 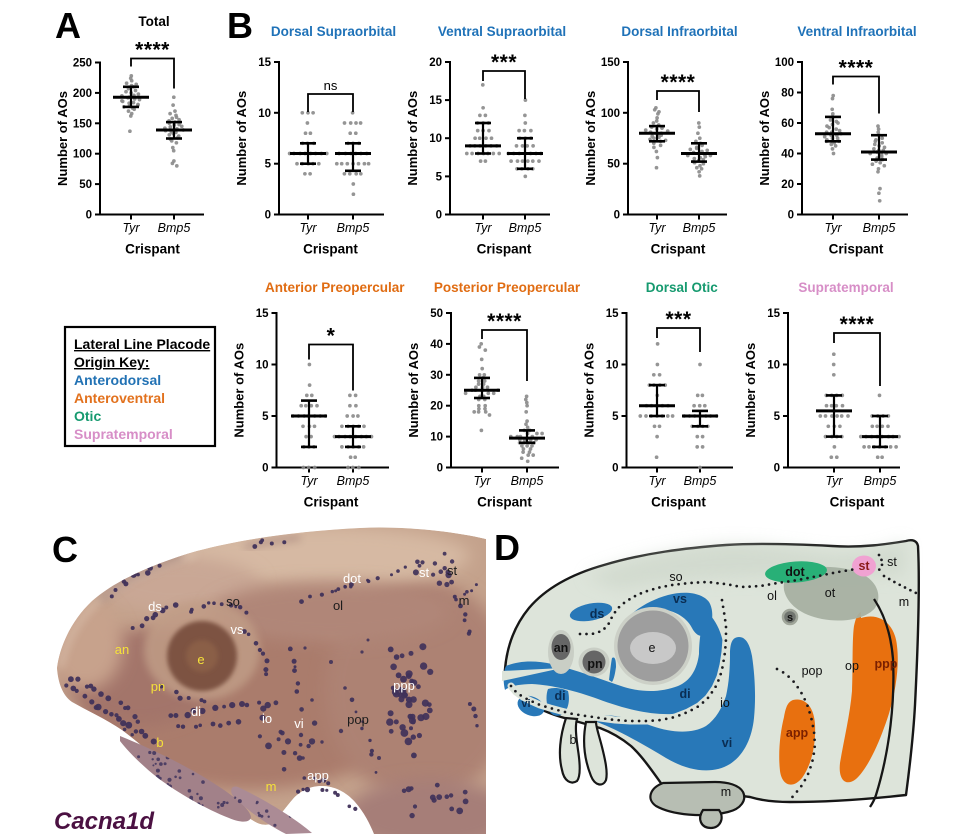 I want to click on svg-text: 30, so click(x=436, y=376).